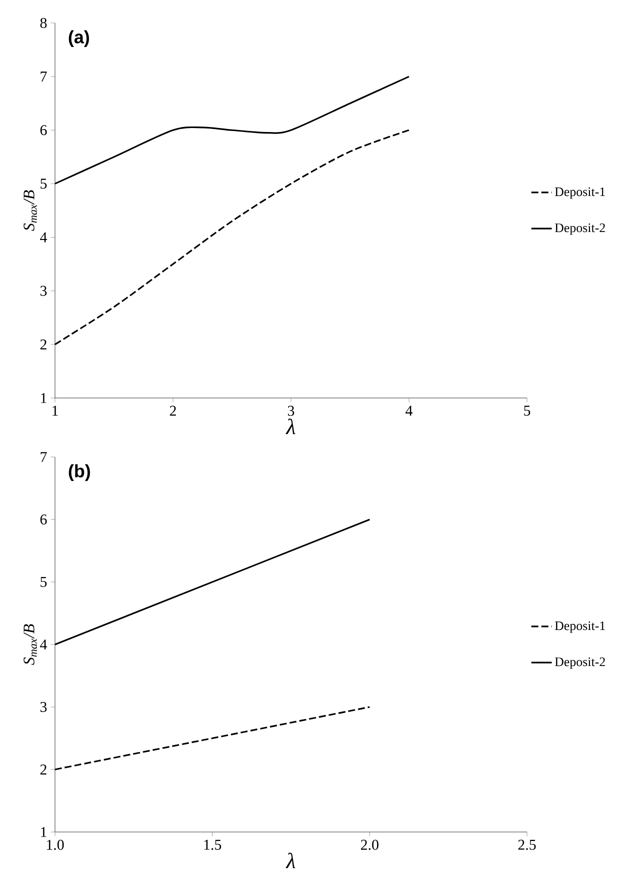  I want to click on x-tick-label: 4, so click(409, 411).